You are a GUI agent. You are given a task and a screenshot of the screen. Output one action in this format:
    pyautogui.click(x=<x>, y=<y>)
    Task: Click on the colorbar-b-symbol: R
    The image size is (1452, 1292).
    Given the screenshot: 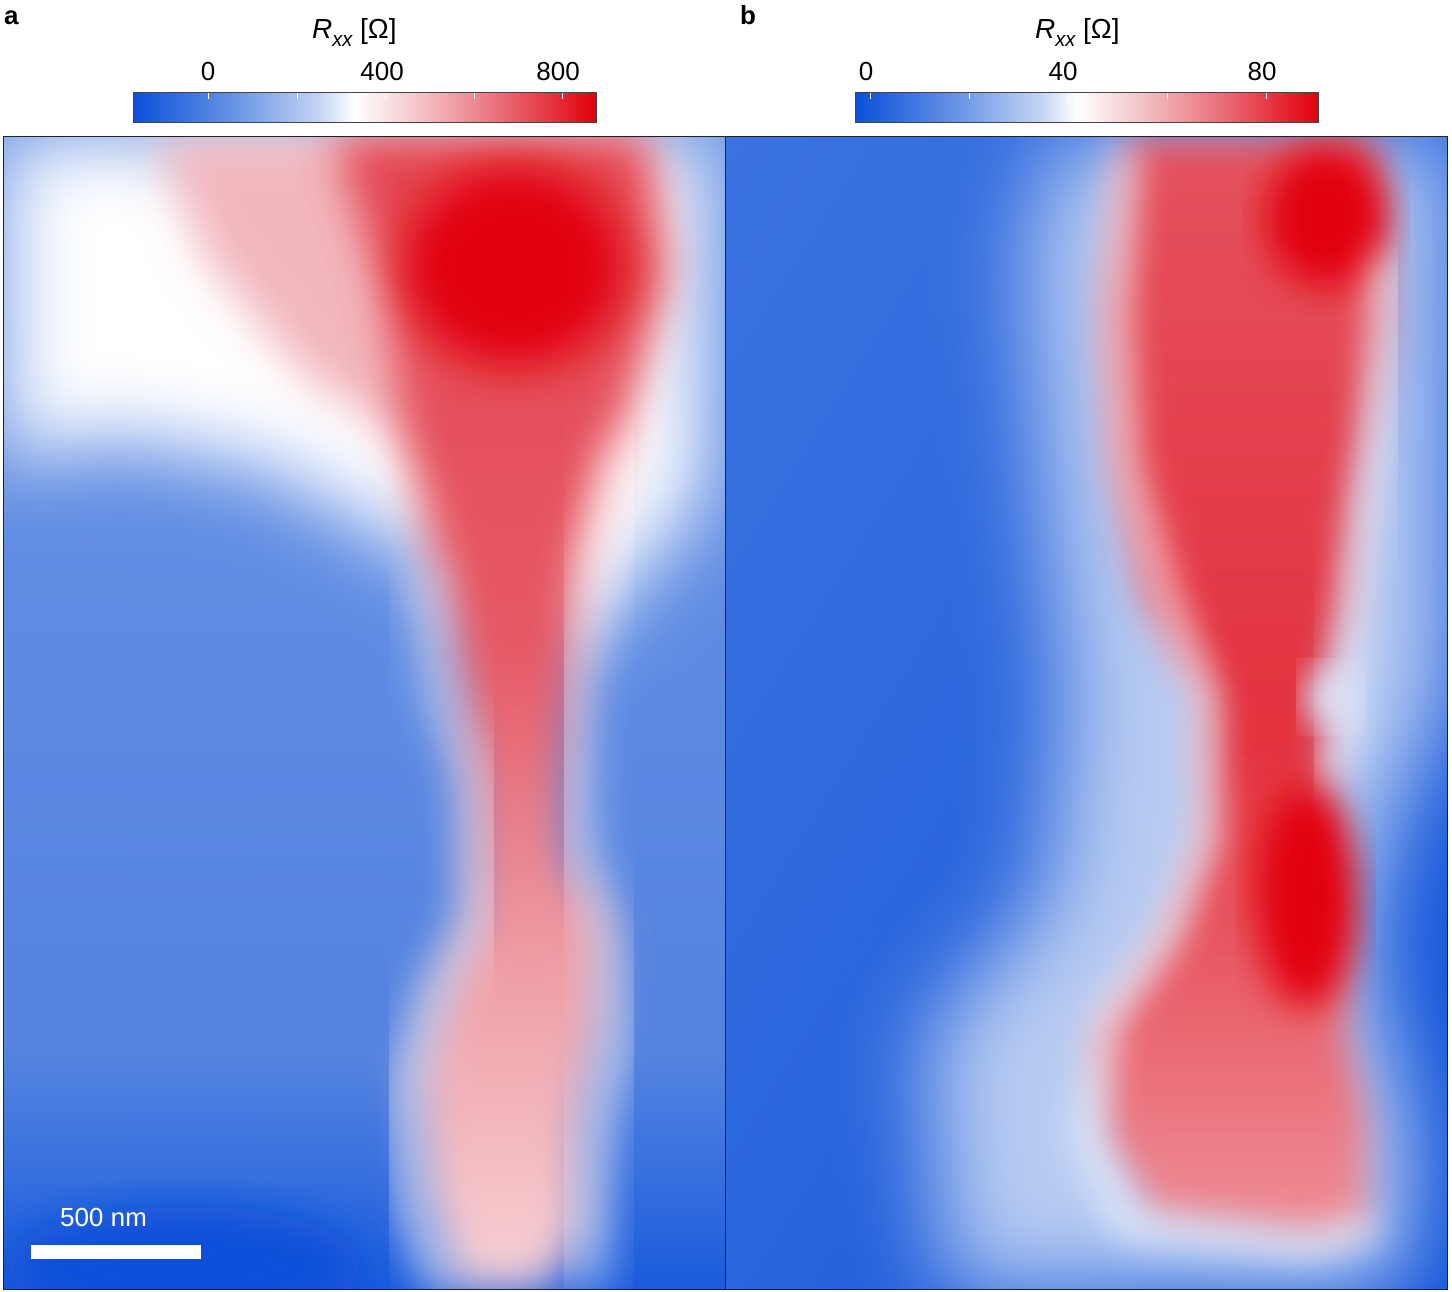 What is the action you would take?
    pyautogui.click(x=1045, y=28)
    